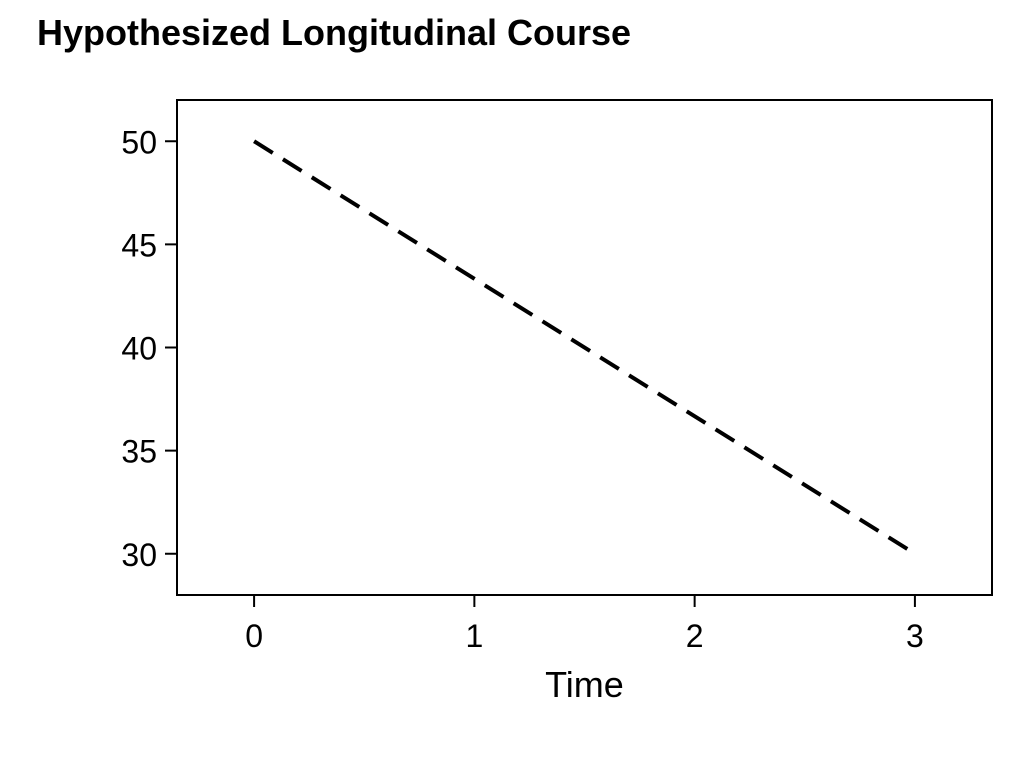 The width and height of the screenshot is (1024, 768). What do you see at coordinates (139, 452) in the screenshot?
I see `y-tick-label: 35` at bounding box center [139, 452].